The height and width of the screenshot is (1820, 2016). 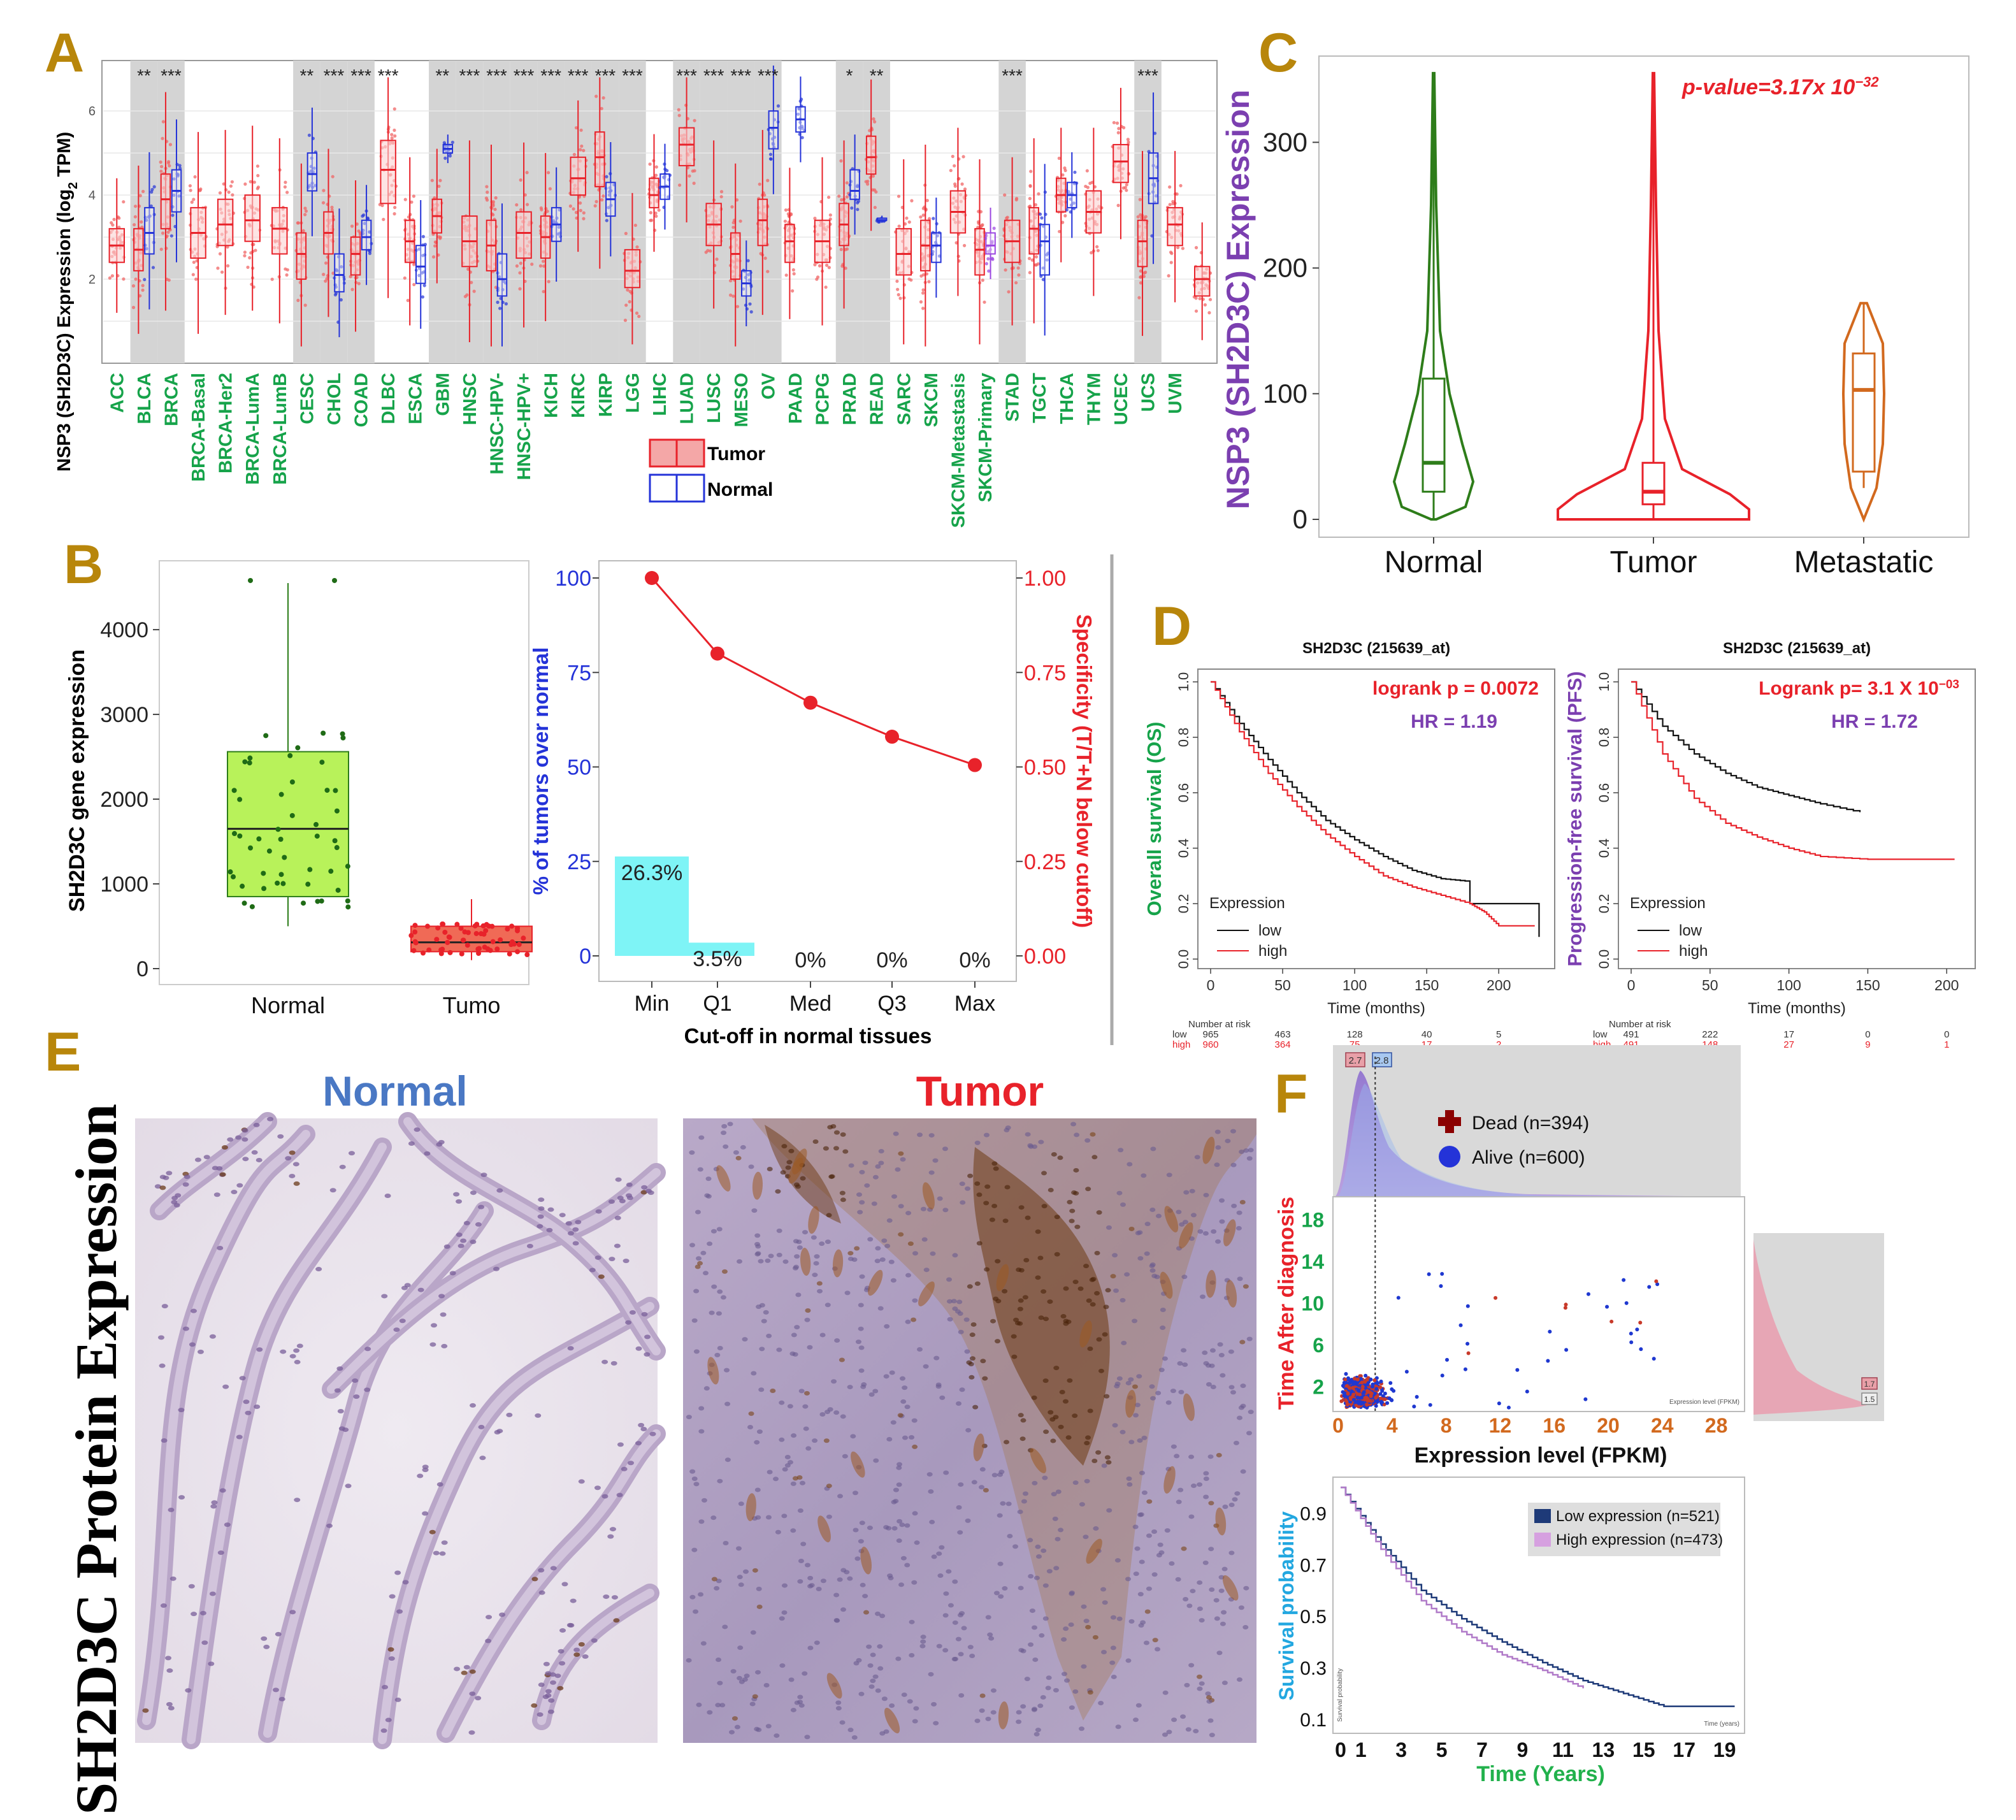 I want to click on y-tick-label: 1000, so click(x=124, y=884).